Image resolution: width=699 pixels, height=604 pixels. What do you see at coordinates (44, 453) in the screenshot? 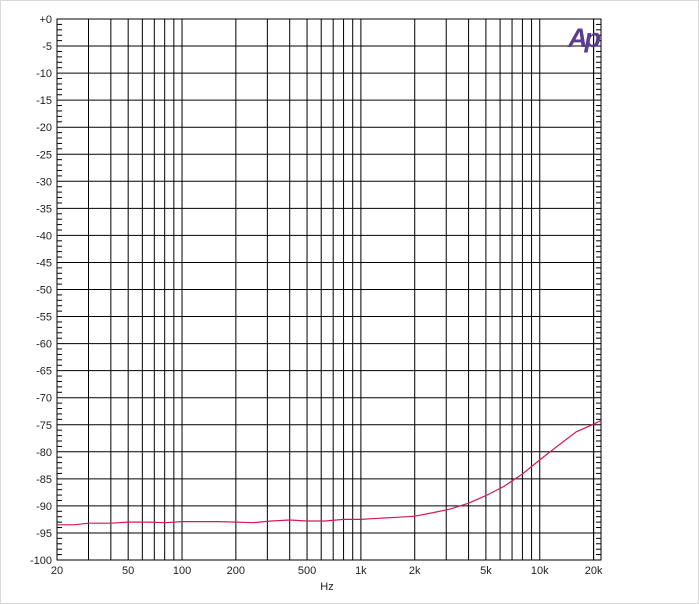
I see `y-tick-label: -80` at bounding box center [44, 453].